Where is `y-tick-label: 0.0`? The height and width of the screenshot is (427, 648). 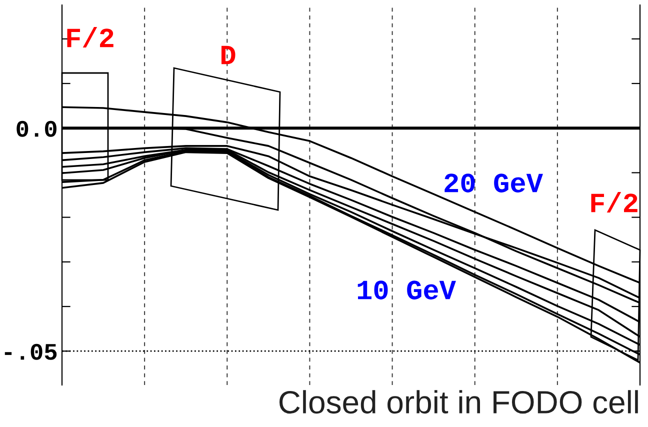 y-tick-label: 0.0 is located at coordinates (36, 128).